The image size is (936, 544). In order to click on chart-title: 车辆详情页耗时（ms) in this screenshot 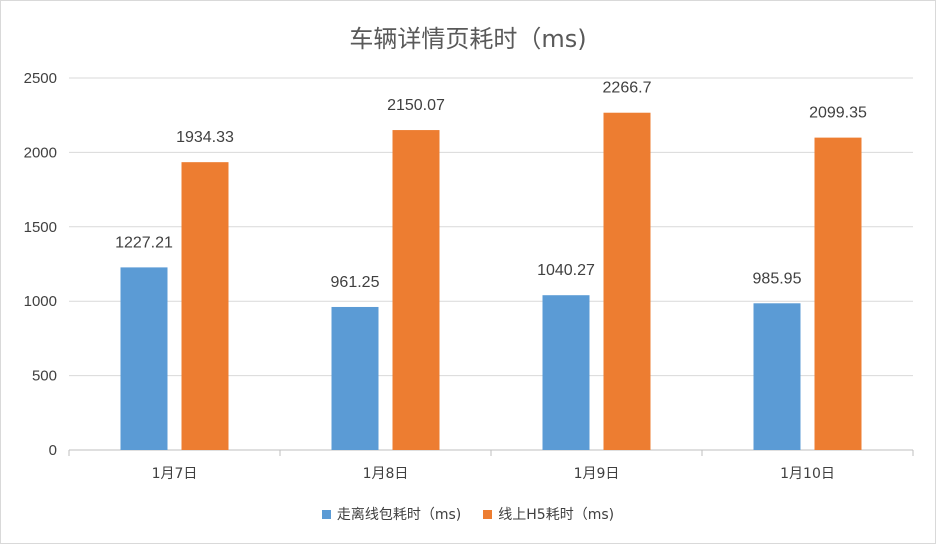, I will do `click(468, 39)`.